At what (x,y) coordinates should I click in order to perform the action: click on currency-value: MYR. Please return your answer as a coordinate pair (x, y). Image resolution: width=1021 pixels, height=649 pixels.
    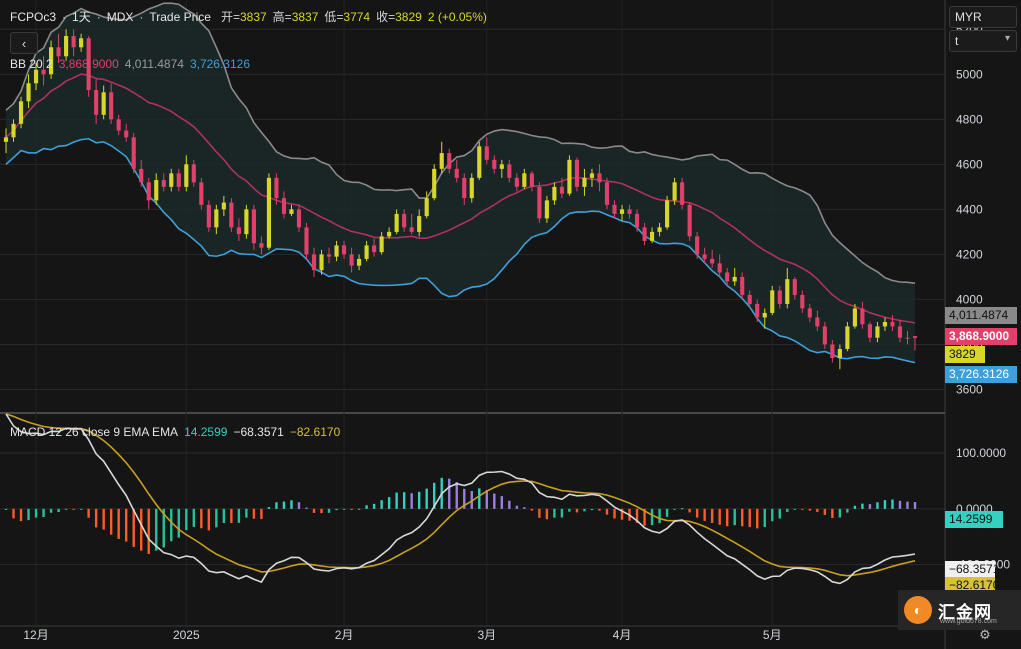
    Looking at the image, I should click on (968, 17).